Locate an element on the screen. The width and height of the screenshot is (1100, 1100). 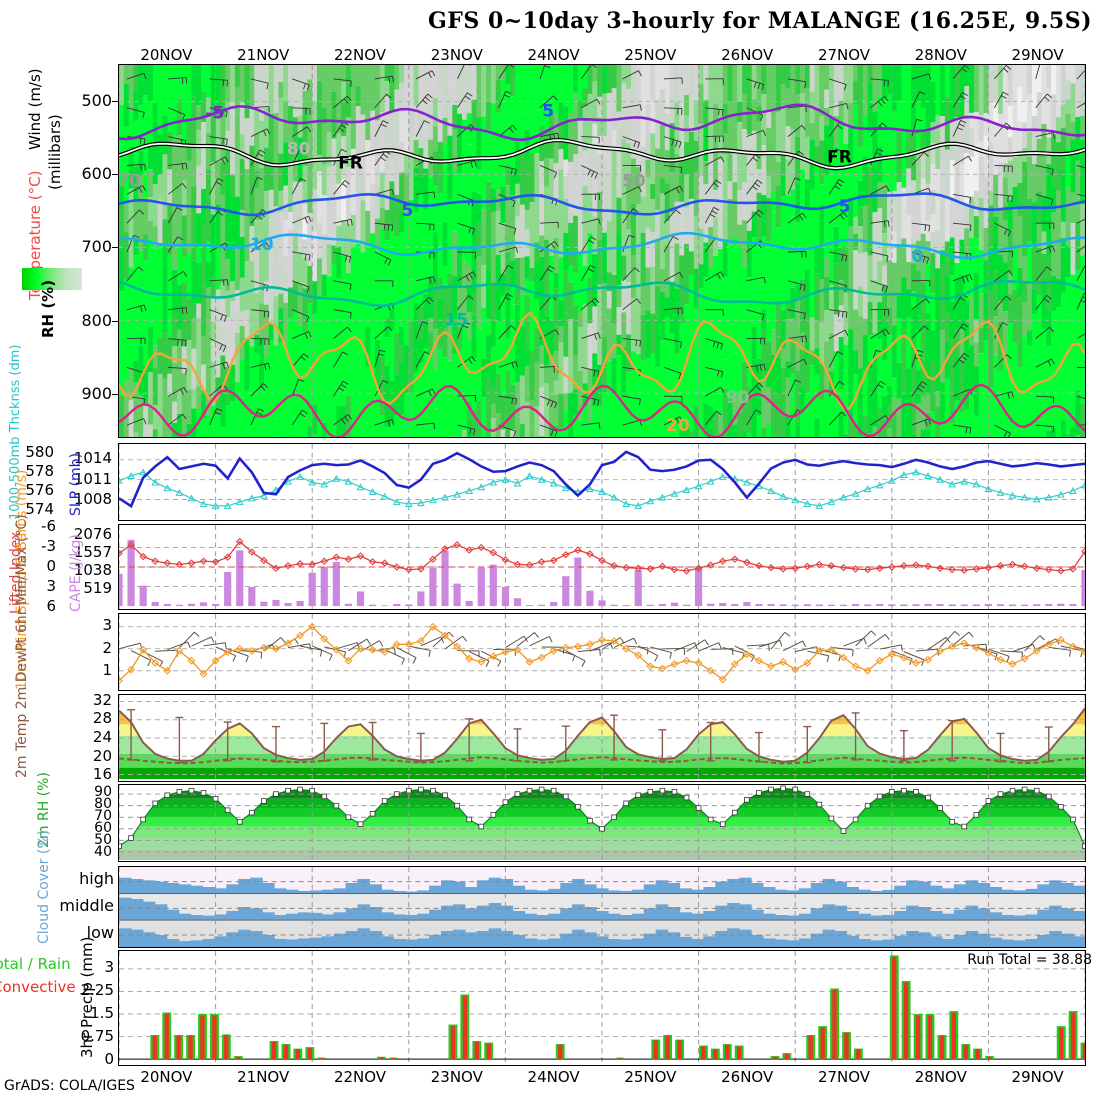
svg-text: -5 is located at coordinates (214, 113).